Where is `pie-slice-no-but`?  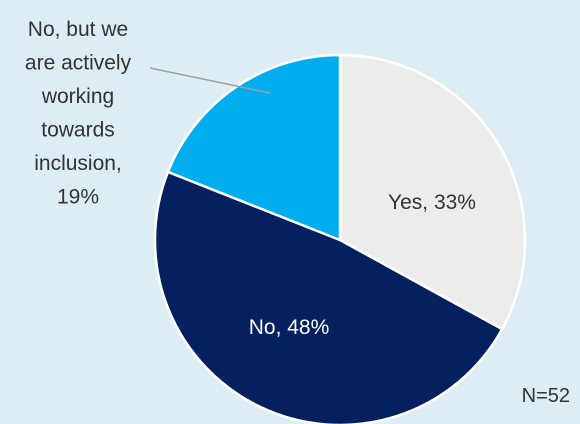 pie-slice-no-but is located at coordinates (254, 147).